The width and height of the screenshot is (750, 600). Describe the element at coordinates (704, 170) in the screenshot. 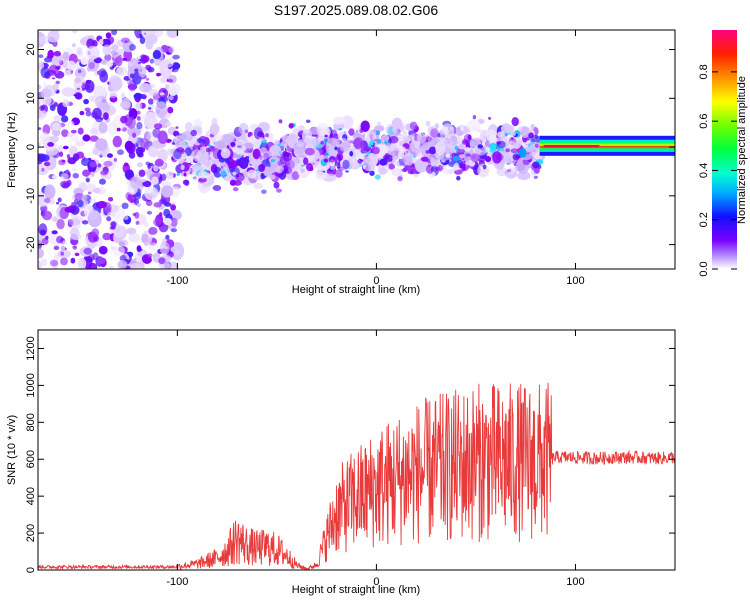

I see `colorbar-tick-label: 0.4` at that location.